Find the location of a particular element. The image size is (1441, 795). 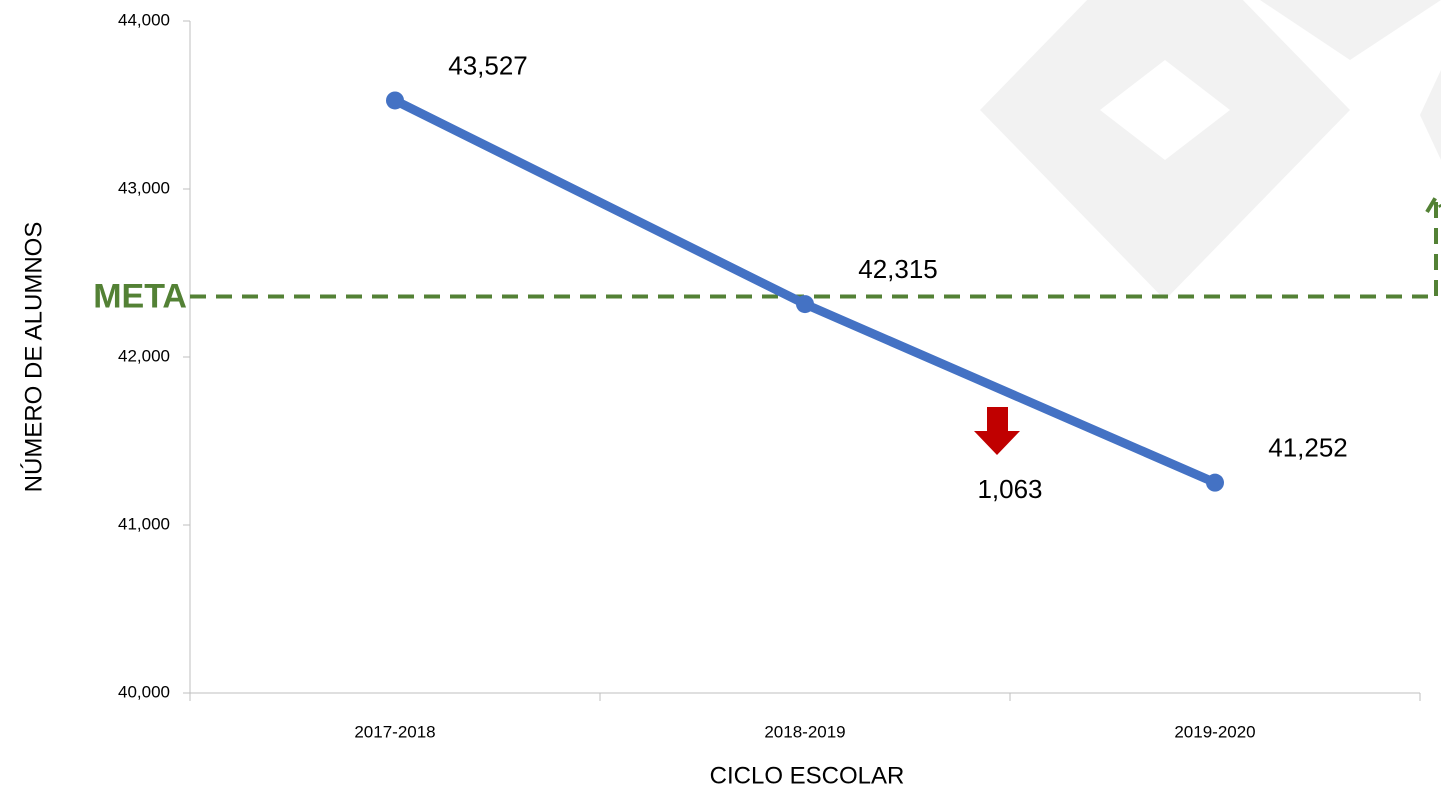

annotation: 1,063 is located at coordinates (1009, 489).